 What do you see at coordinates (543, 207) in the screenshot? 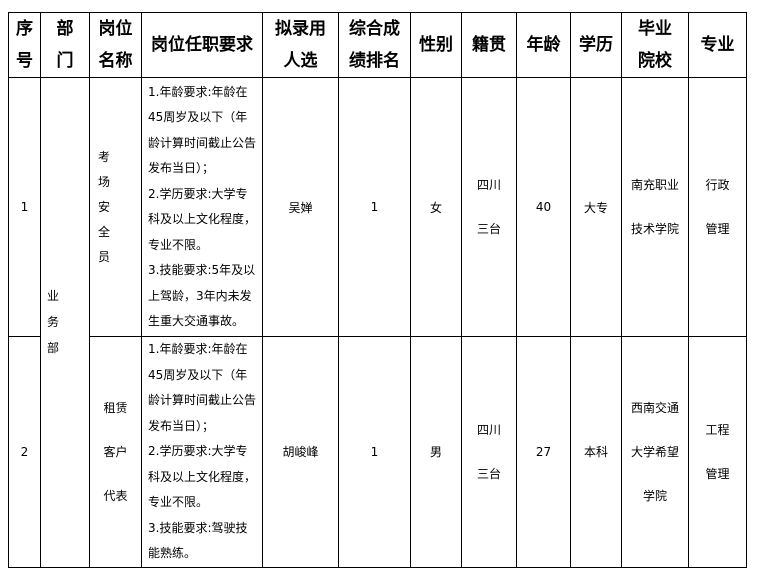
I see `cell-age: 40` at bounding box center [543, 207].